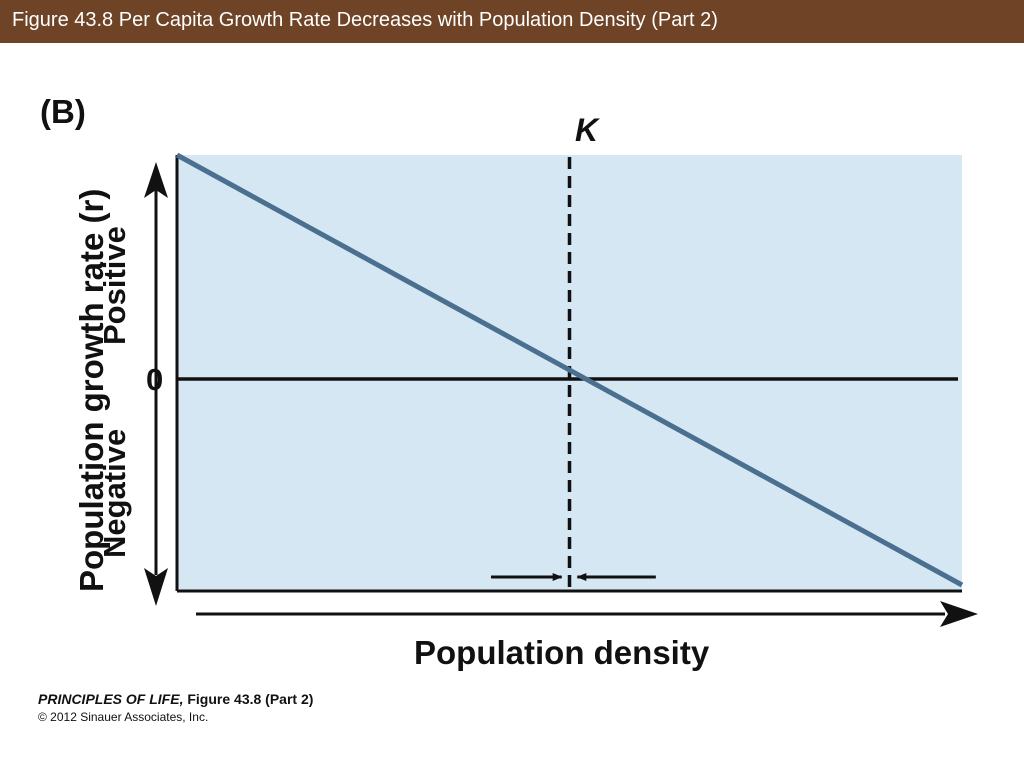 The height and width of the screenshot is (768, 1024). I want to click on panel-label: (B), so click(63, 111).